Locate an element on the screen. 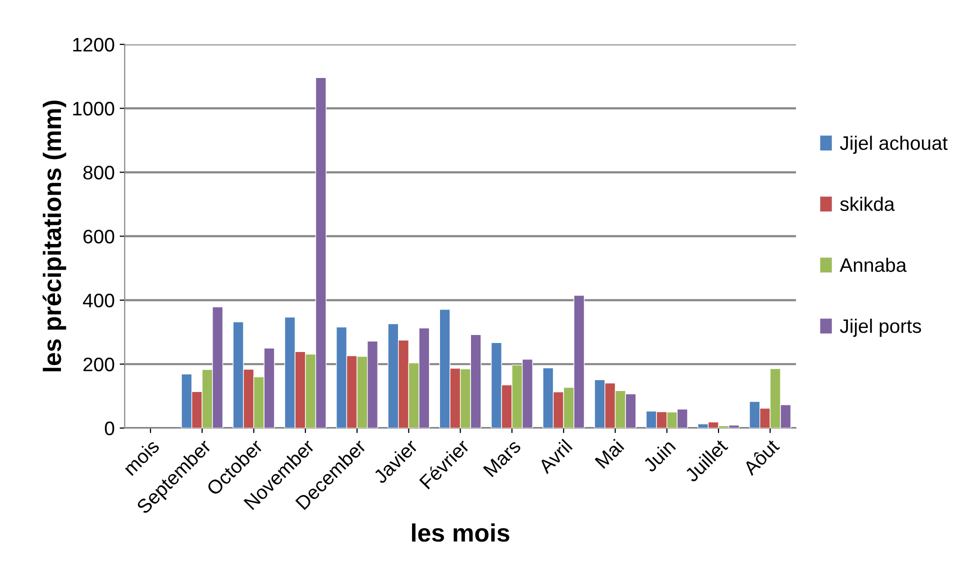 This screenshot has width=959, height=584. x-tick-label: Juin is located at coordinates (659, 455).